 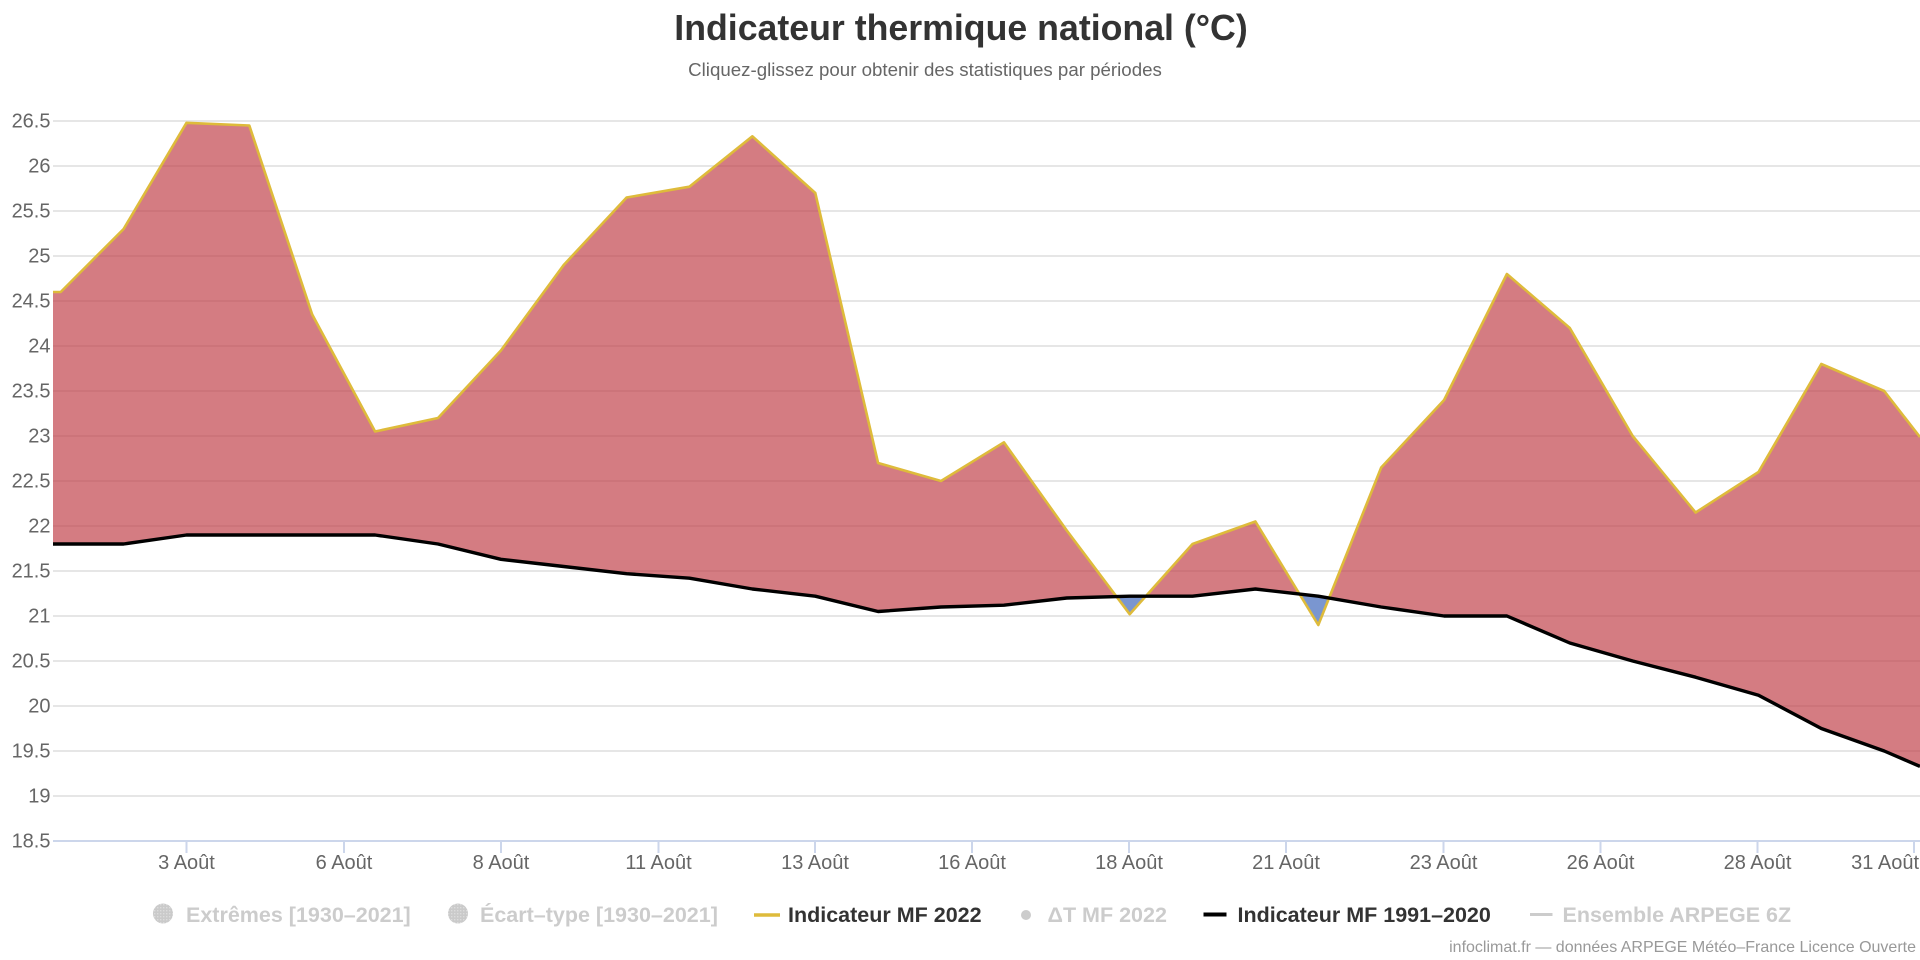 What do you see at coordinates (31, 212) in the screenshot?
I see `svg-text: 25.5` at bounding box center [31, 212].